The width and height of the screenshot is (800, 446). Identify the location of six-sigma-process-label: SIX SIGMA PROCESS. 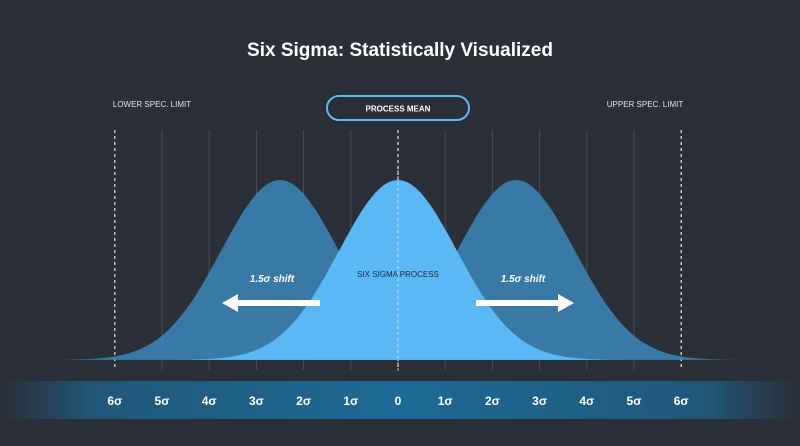
(398, 274).